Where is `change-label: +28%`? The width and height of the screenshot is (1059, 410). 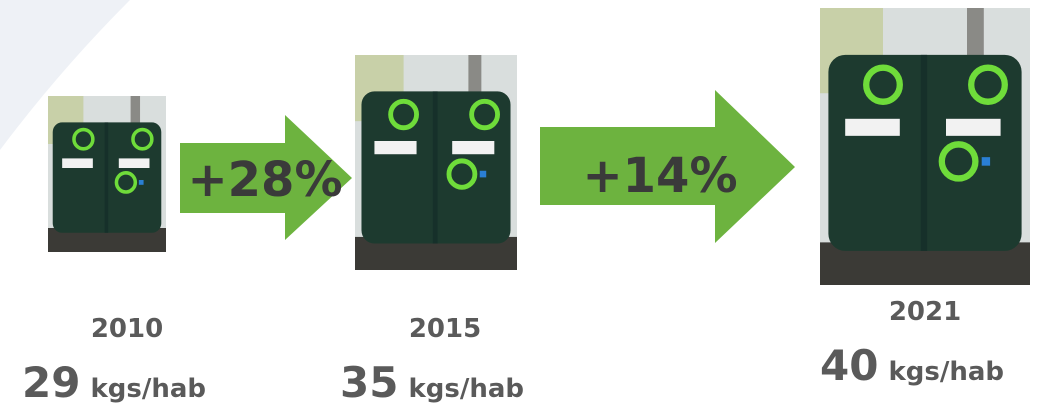
change-label: +28% is located at coordinates (264, 180).